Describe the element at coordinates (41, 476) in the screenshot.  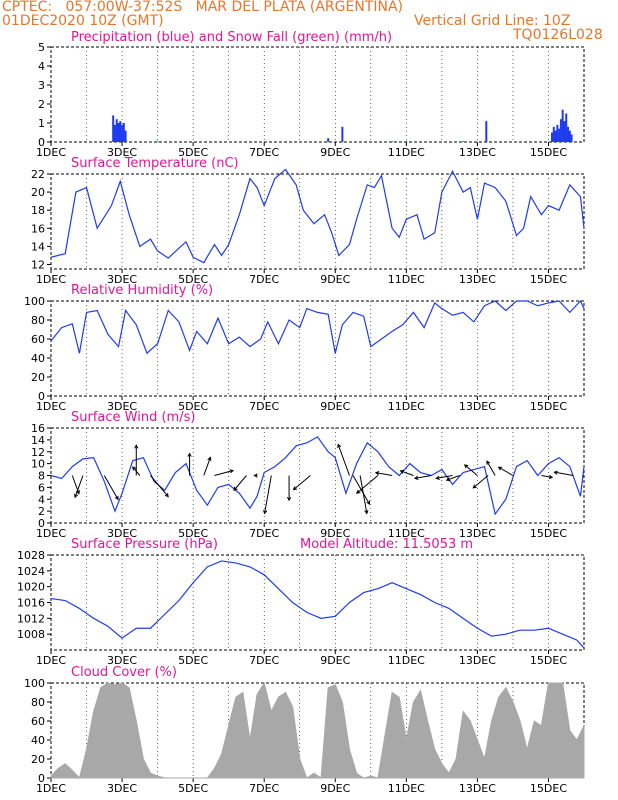
I see `wind-ytick-label: 8` at that location.